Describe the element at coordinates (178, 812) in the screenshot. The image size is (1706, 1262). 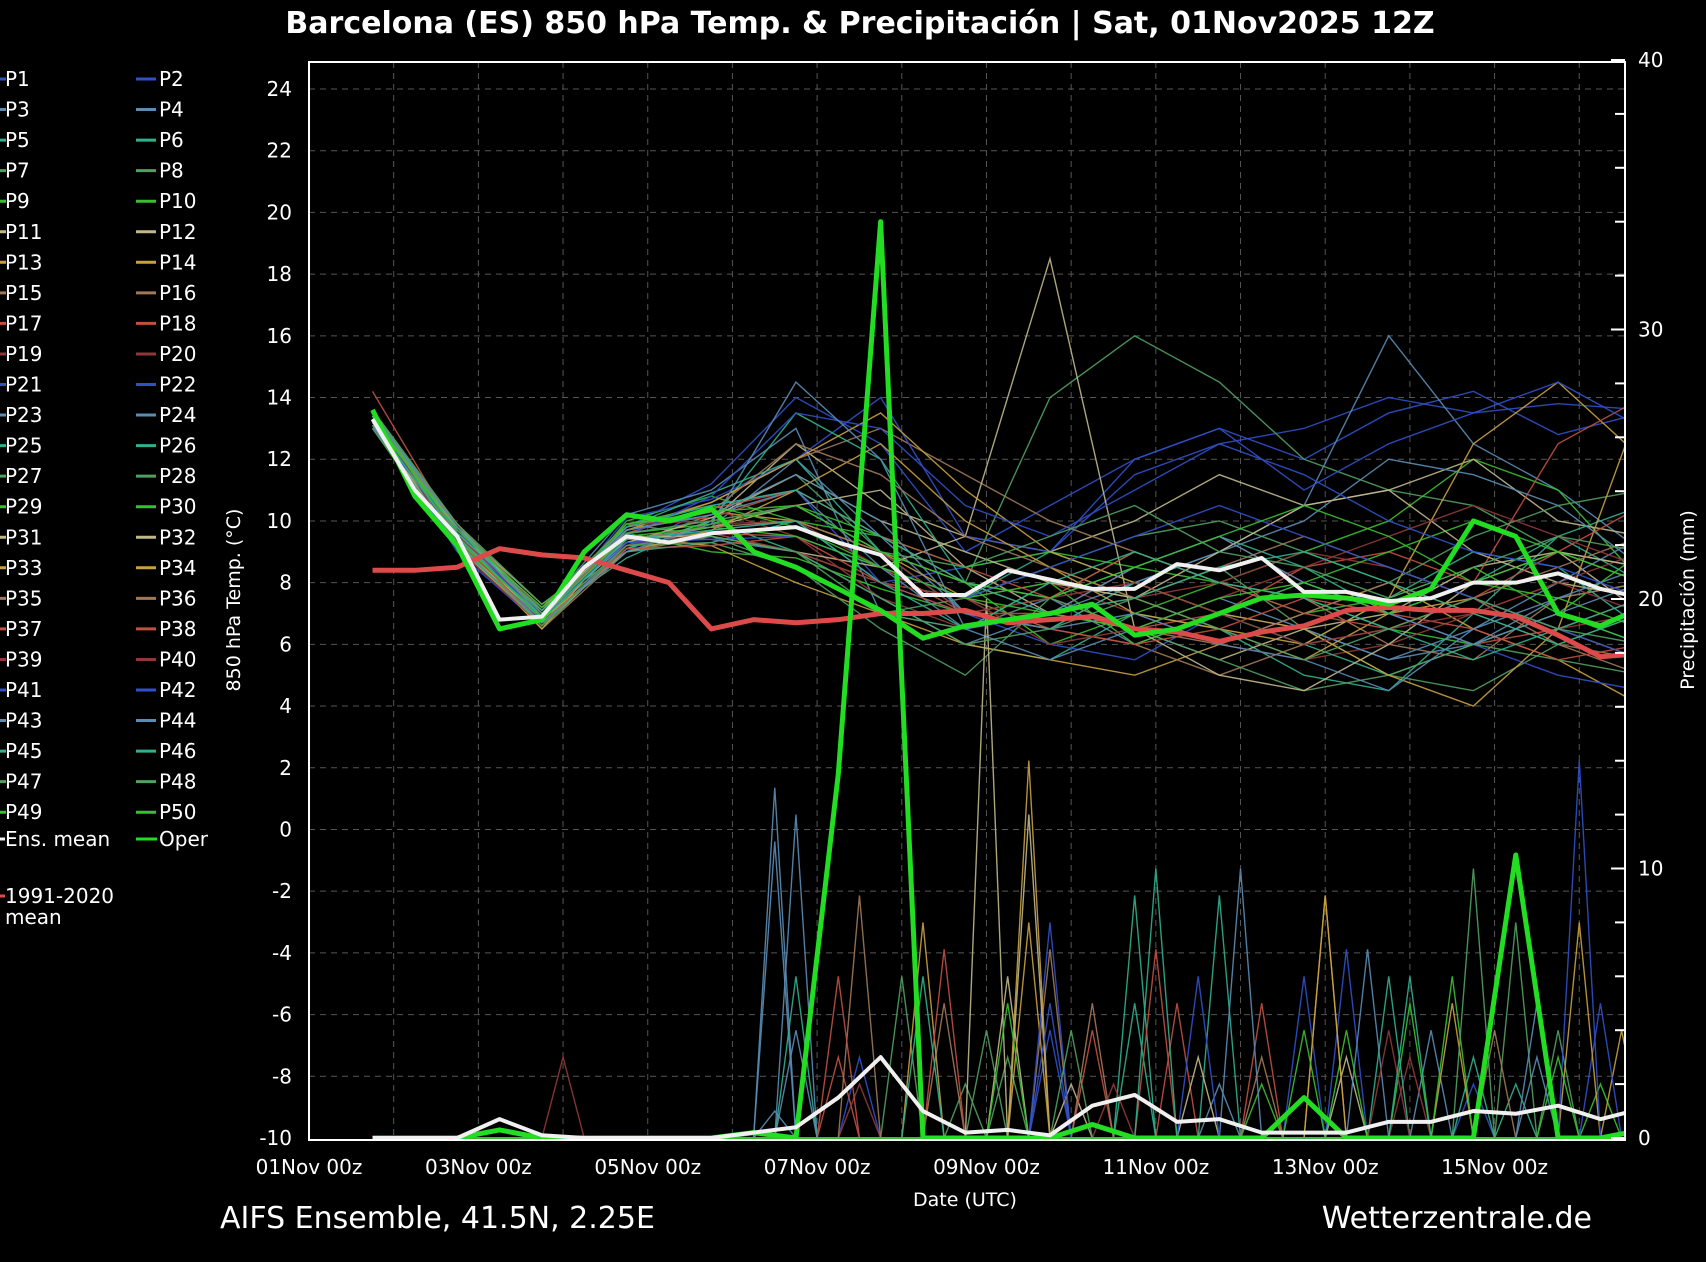
I see `legend-label: P50` at that location.